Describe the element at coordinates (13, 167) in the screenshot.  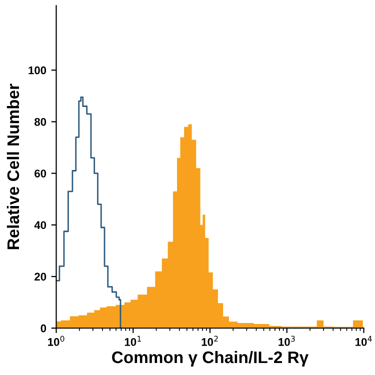
I see `y-axis-title: Relative Cell Number` at that location.